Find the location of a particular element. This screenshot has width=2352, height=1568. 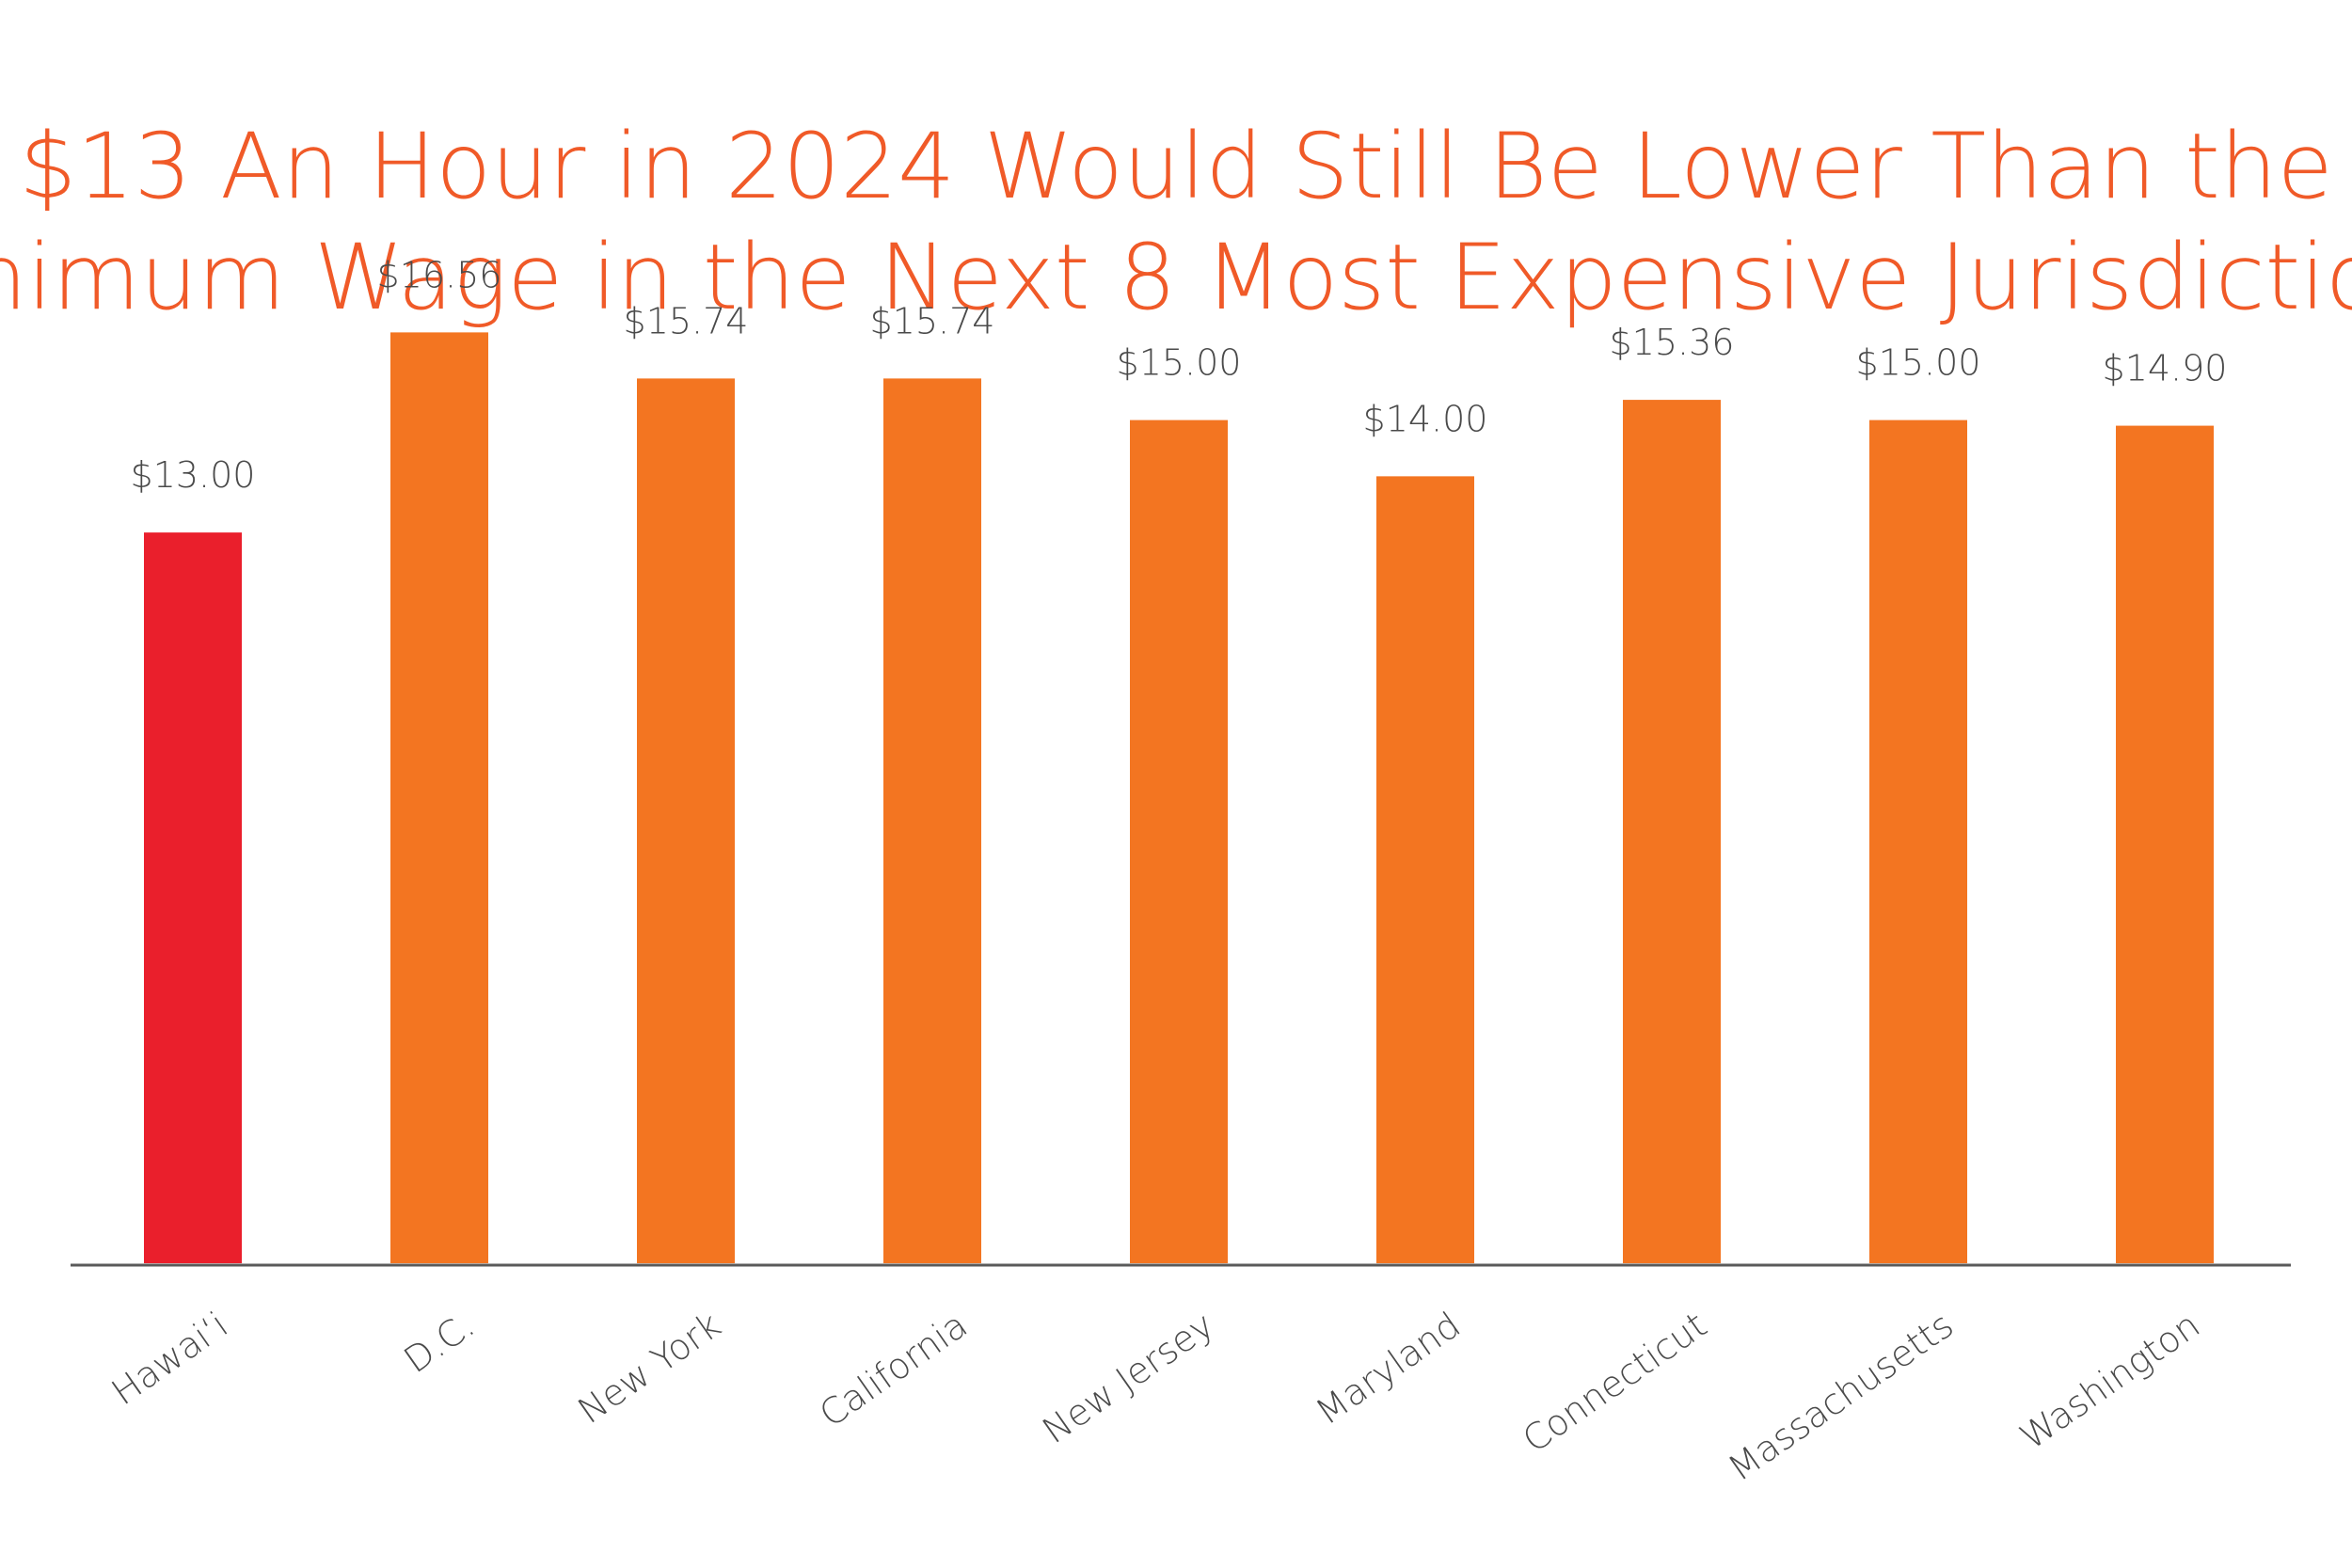

category-label-6: Connecticut is located at coordinates (1615, 1382).